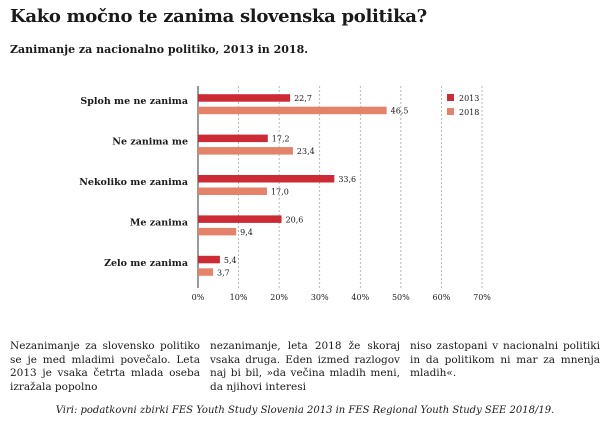  What do you see at coordinates (295, 219) in the screenshot?
I see `value-label: 20,6` at bounding box center [295, 219].